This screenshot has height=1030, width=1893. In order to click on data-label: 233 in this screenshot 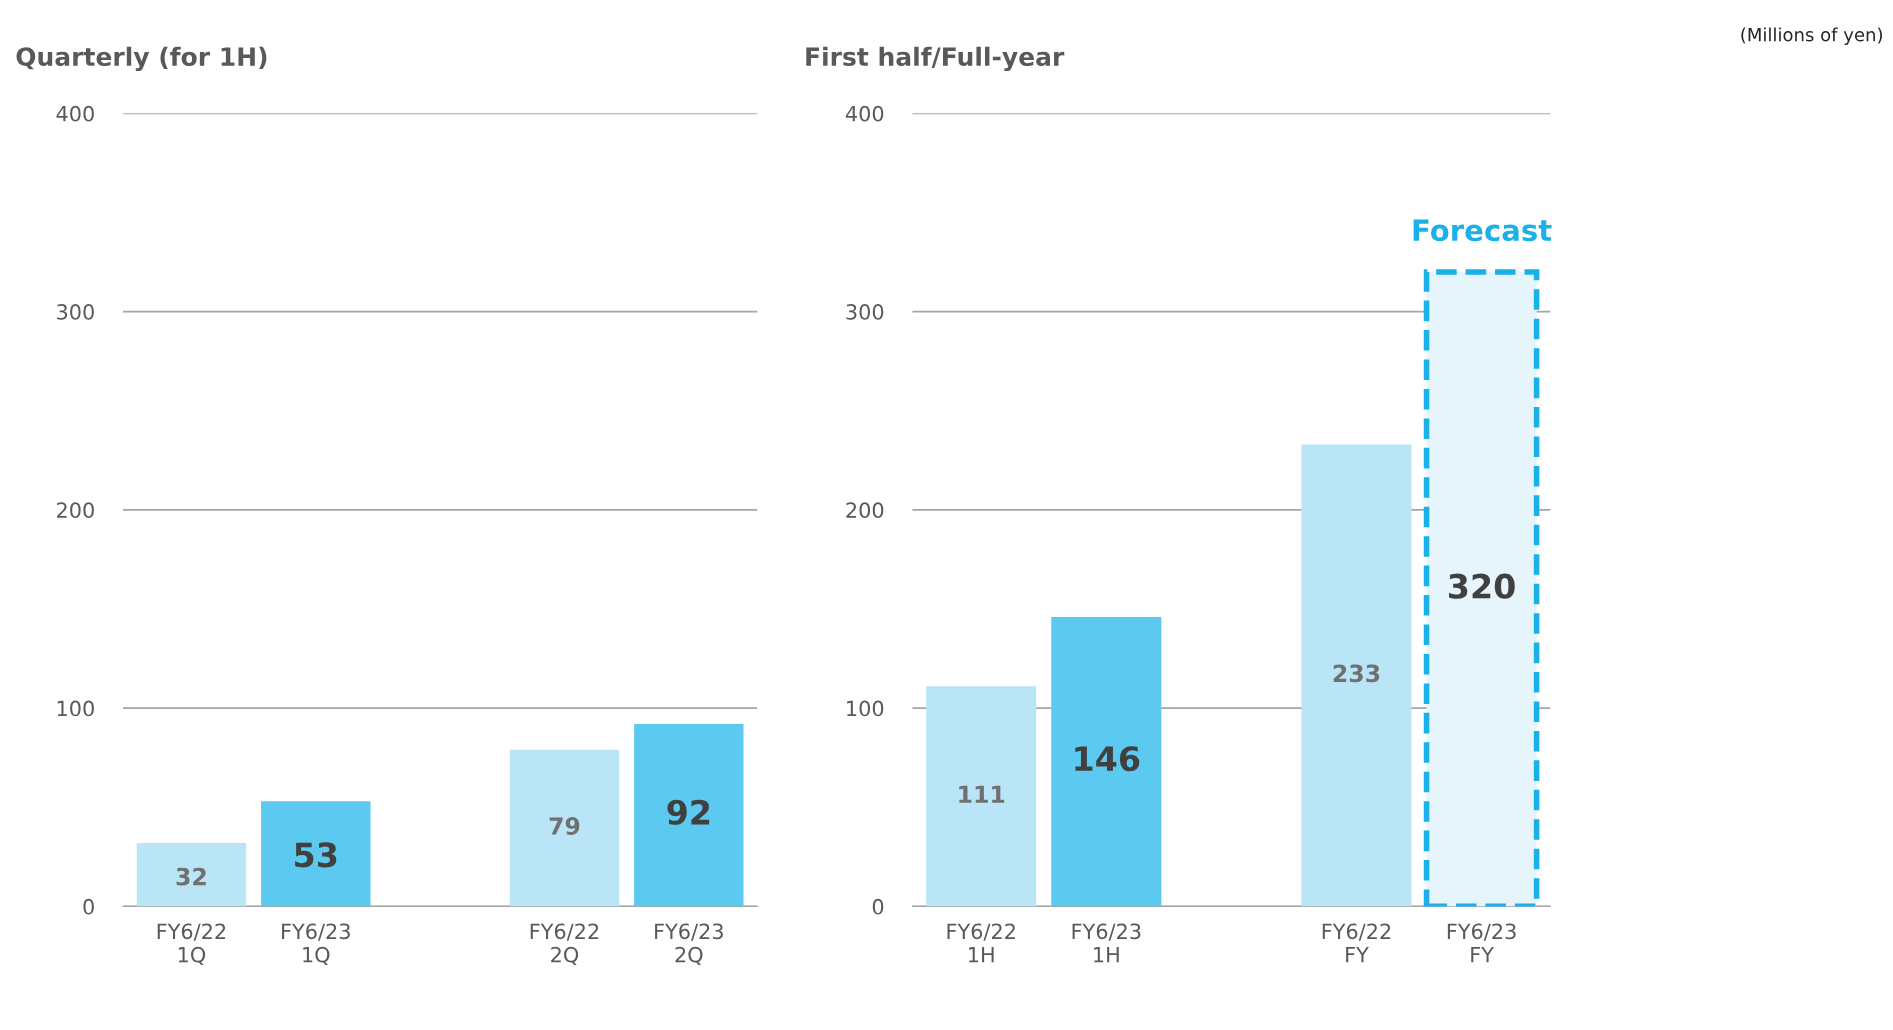, I will do `click(1356, 673)`.